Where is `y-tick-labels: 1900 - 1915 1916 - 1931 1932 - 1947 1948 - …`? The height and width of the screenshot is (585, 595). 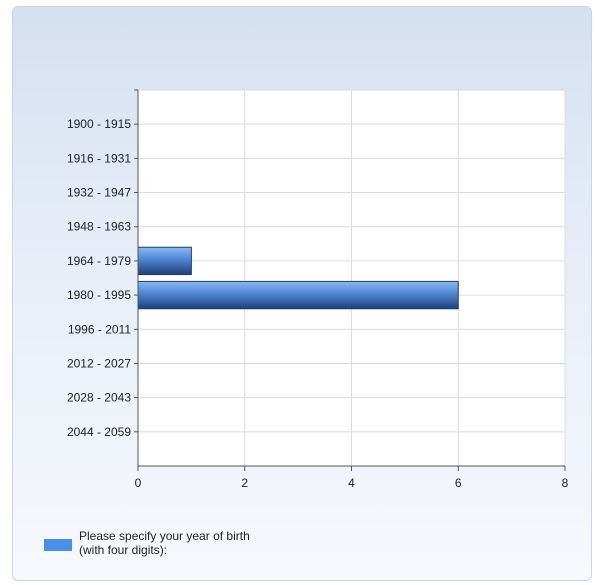 y-tick-labels: 1900 - 1915 1916 - 1931 1932 - 1947 1948 - … is located at coordinates (99, 278).